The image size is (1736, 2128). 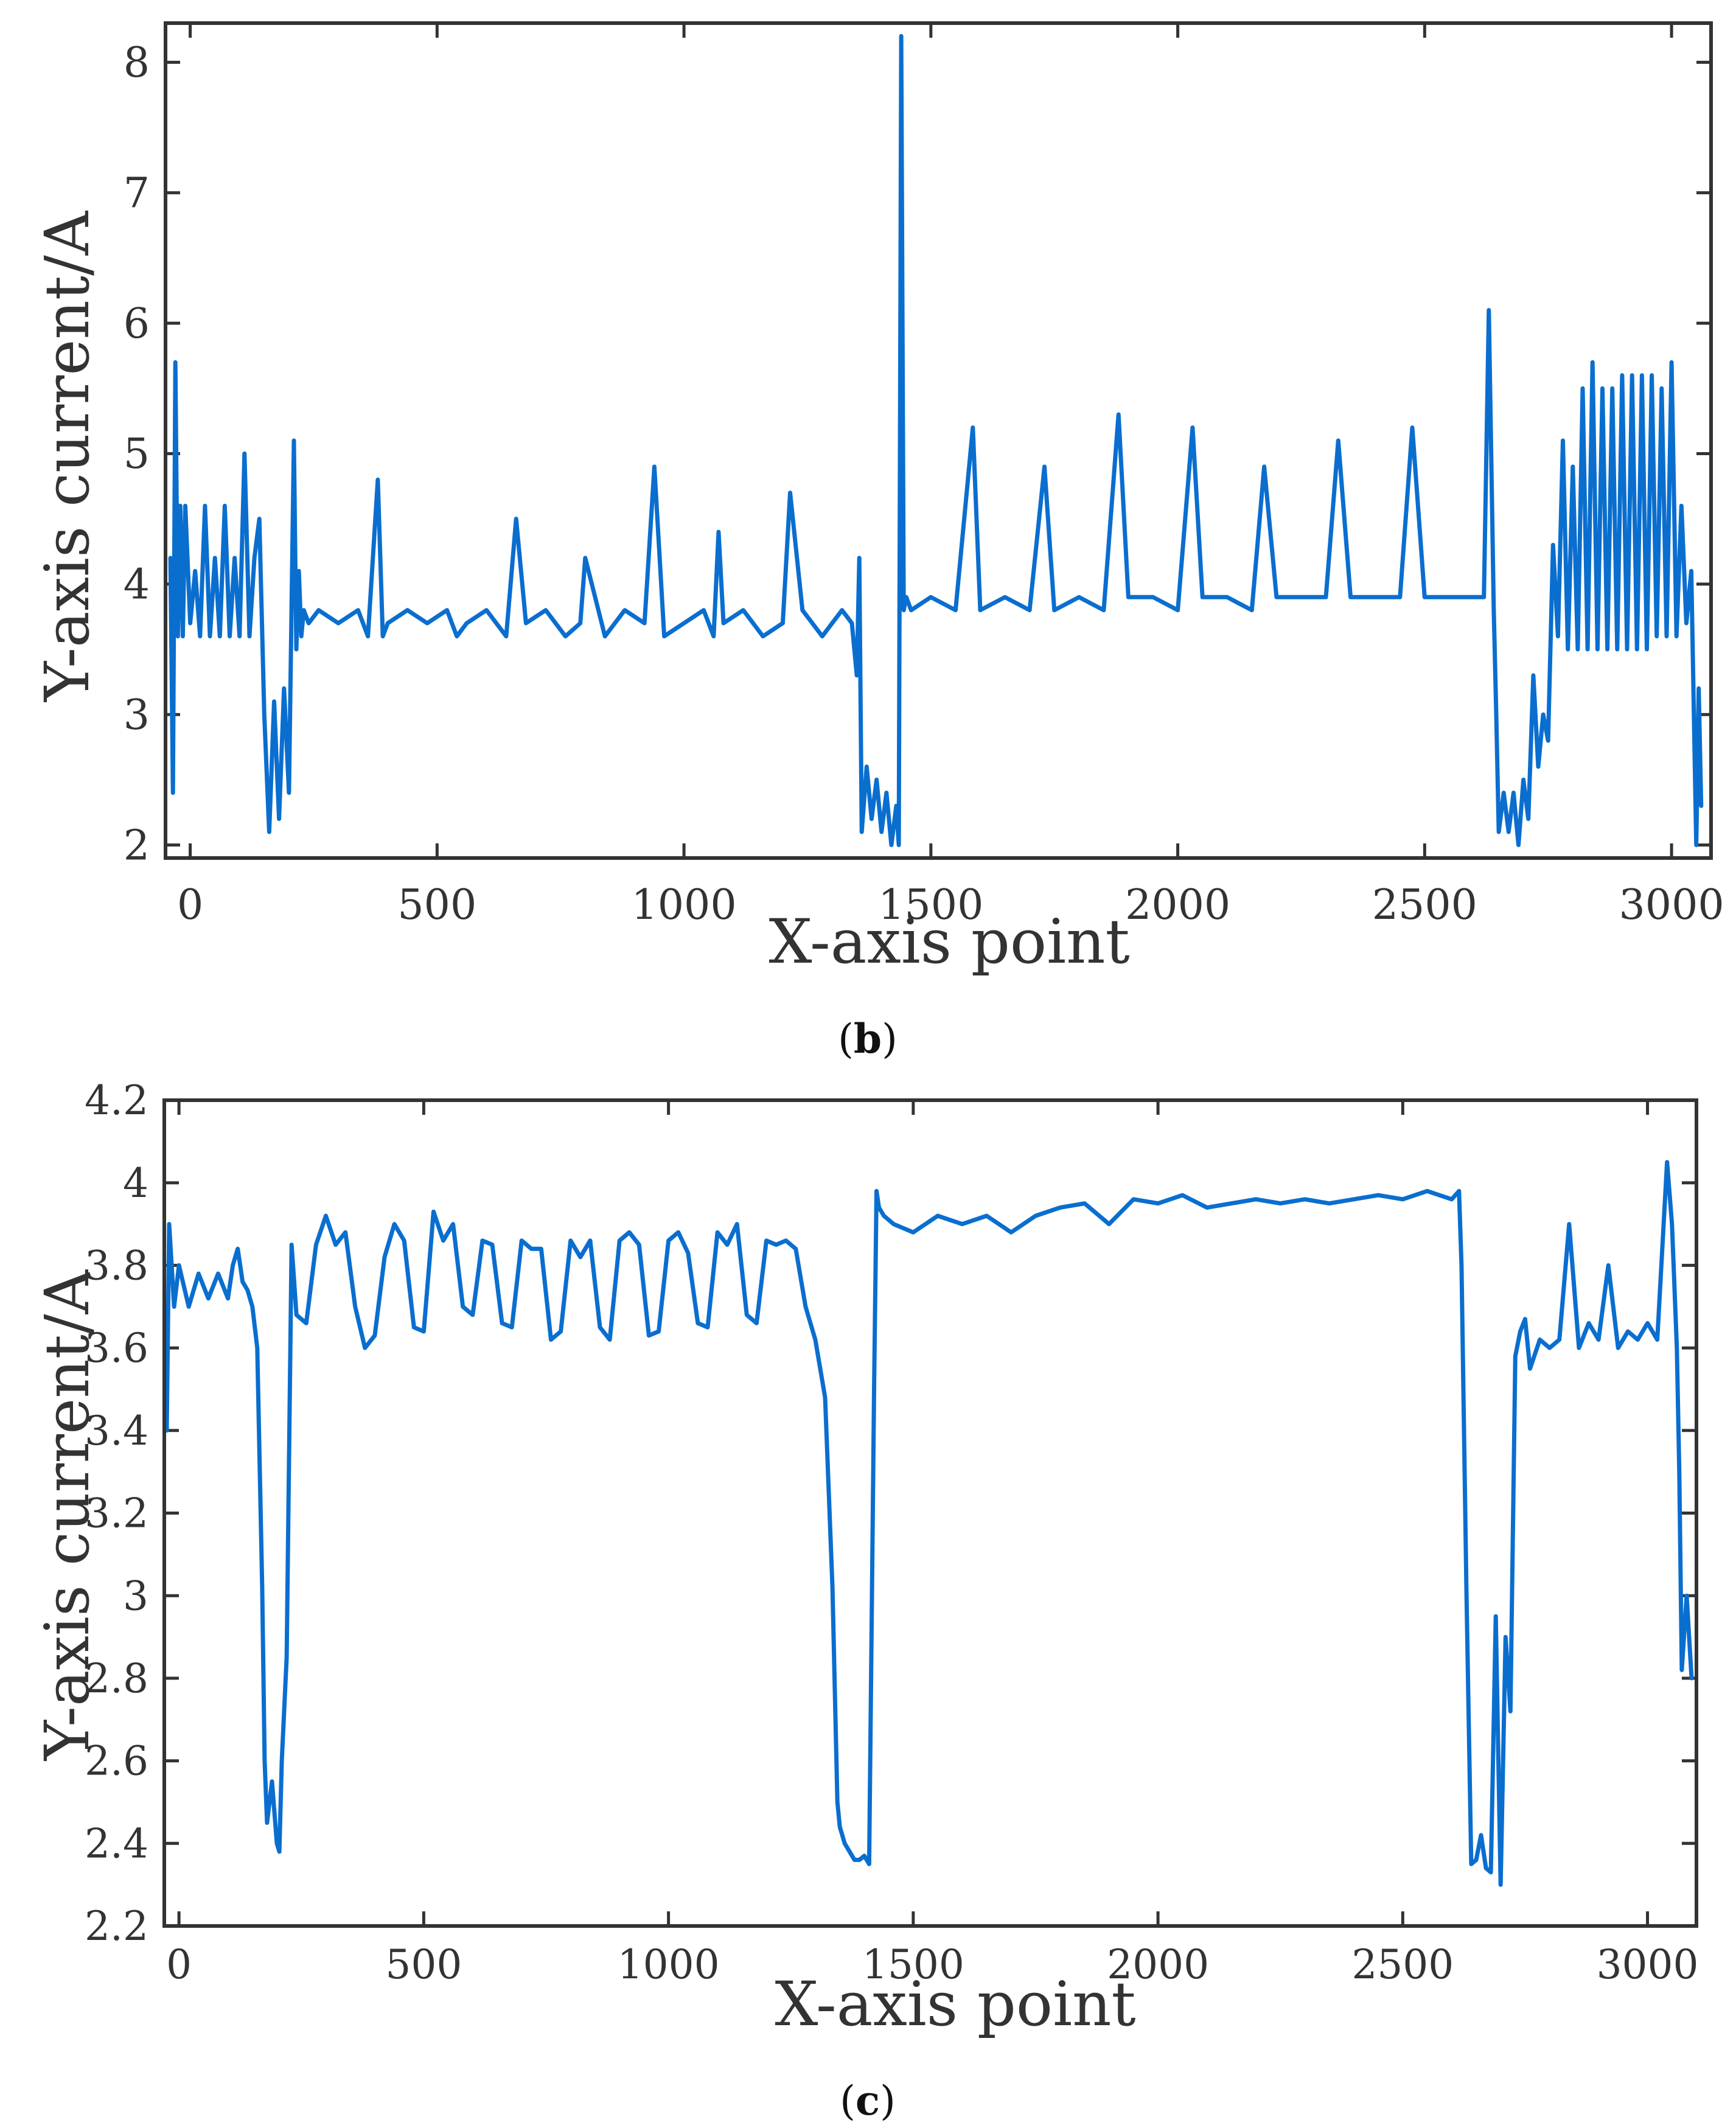 What do you see at coordinates (888, 2100) in the screenshot?
I see `panel-c-caption-close: )` at bounding box center [888, 2100].